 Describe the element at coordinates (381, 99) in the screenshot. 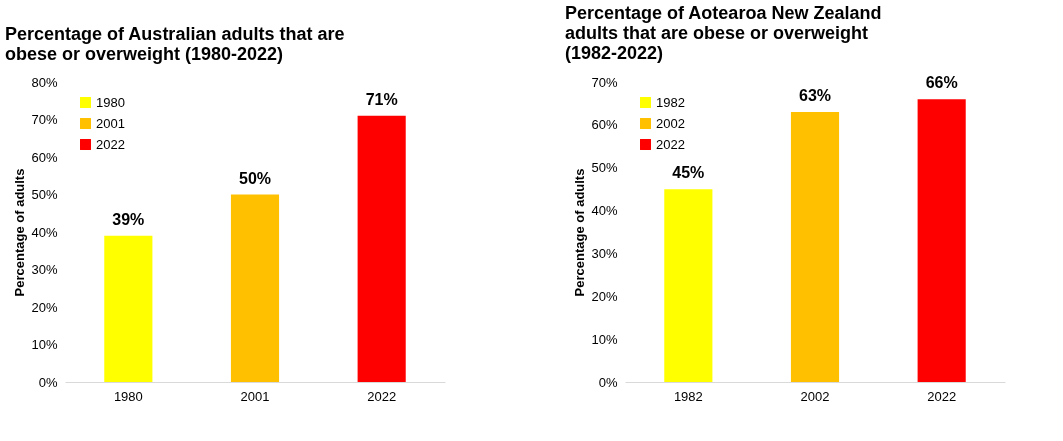

I see `data-label: 71%` at that location.